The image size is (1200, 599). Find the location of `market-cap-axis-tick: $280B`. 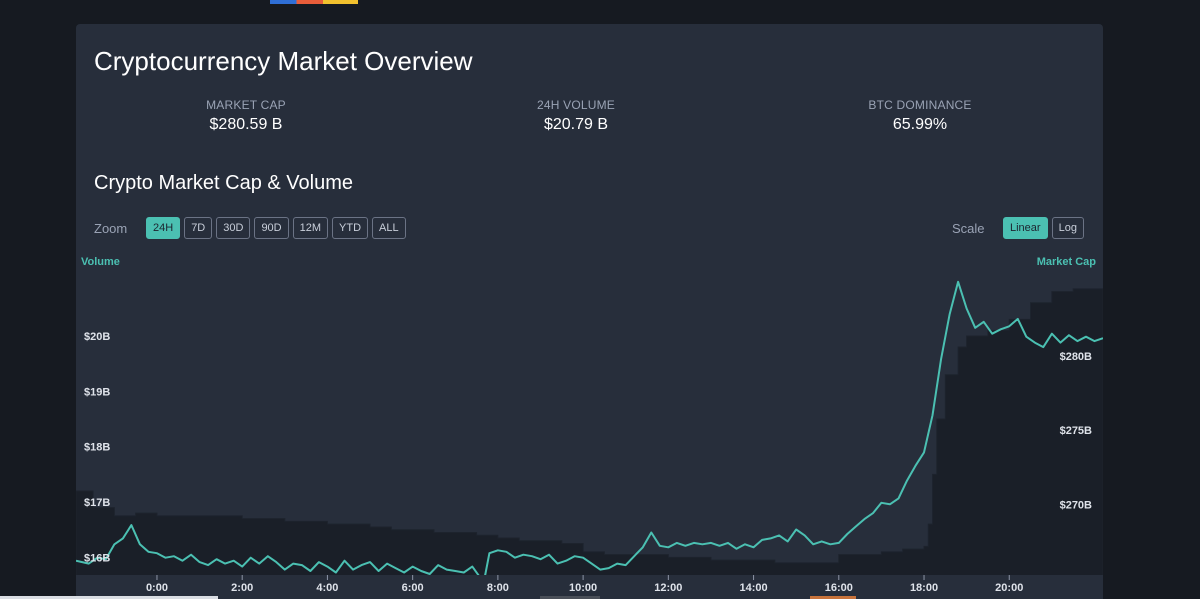

market-cap-axis-tick: $280B is located at coordinates (1076, 357).